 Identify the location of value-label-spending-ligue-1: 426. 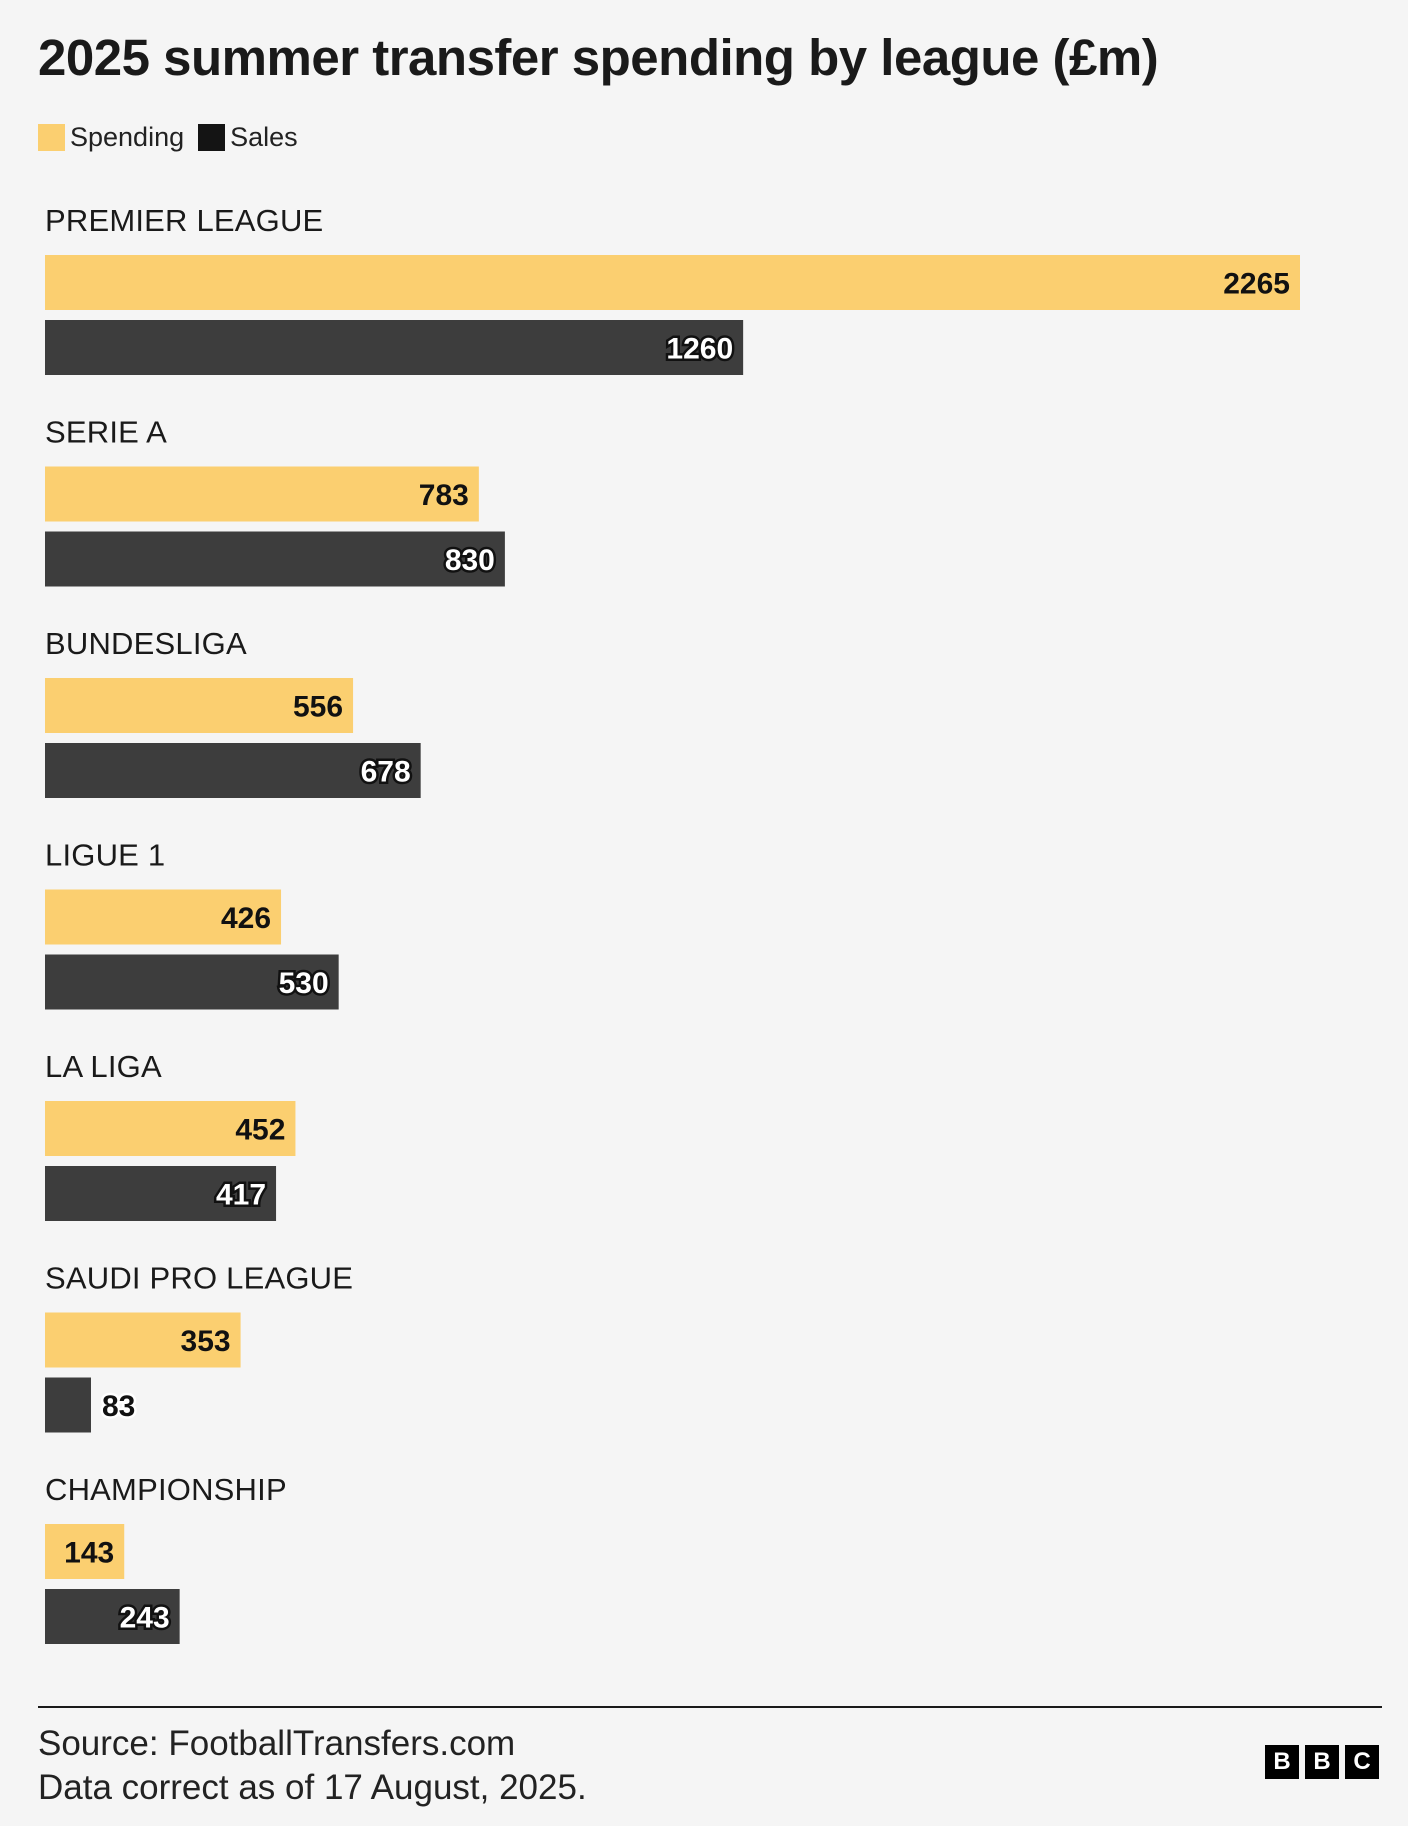
(246, 918).